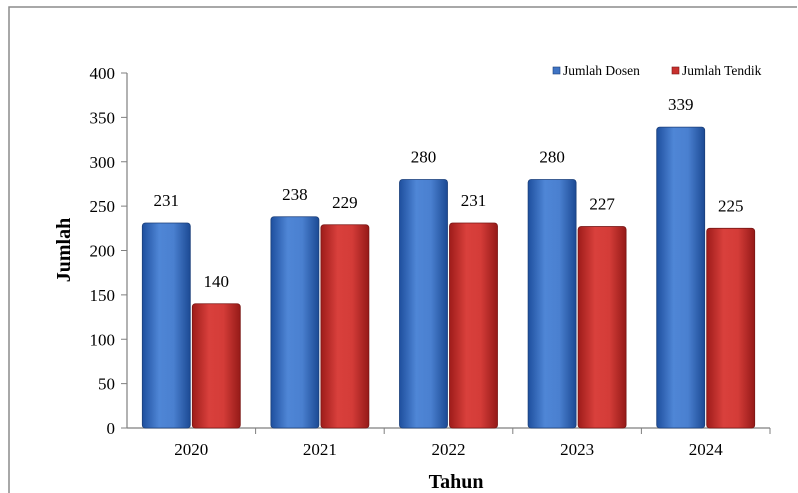 The width and height of the screenshot is (798, 493). Describe the element at coordinates (602, 204) in the screenshot. I see `data-label: 227` at that location.